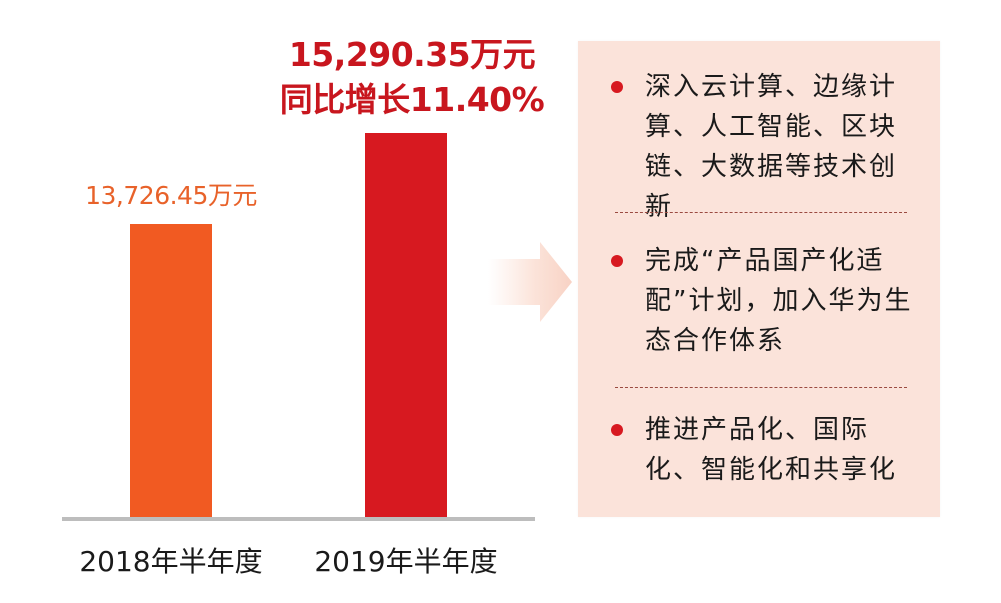 Image resolution: width=1001 pixels, height=603 pixels. I want to click on right-arrow-icon, so click(530, 282).